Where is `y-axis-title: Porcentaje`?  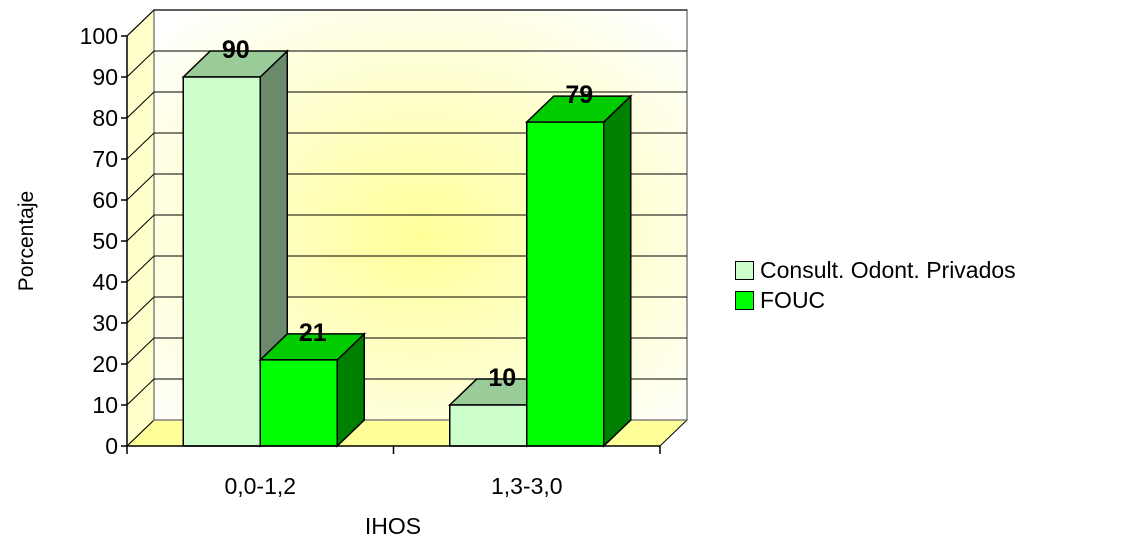
y-axis-title: Porcentaje is located at coordinates (26, 241).